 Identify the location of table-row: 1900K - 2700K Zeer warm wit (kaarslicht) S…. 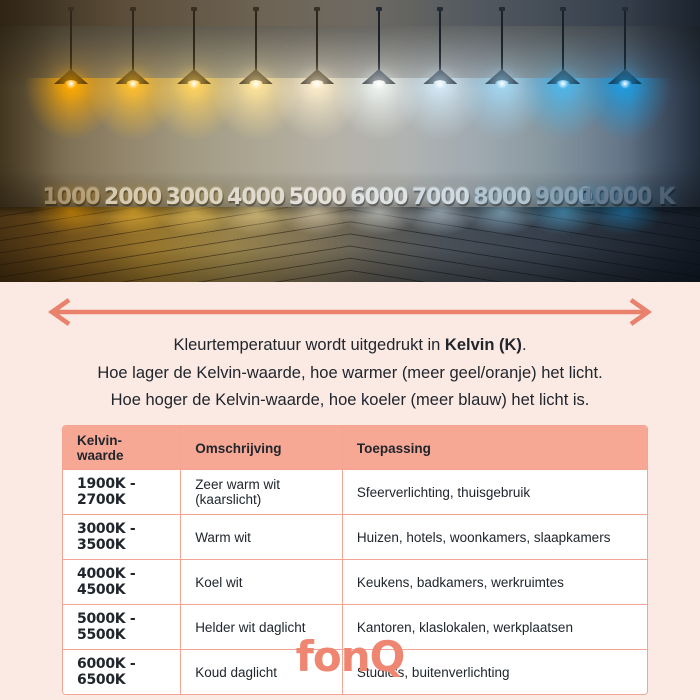
(355, 492).